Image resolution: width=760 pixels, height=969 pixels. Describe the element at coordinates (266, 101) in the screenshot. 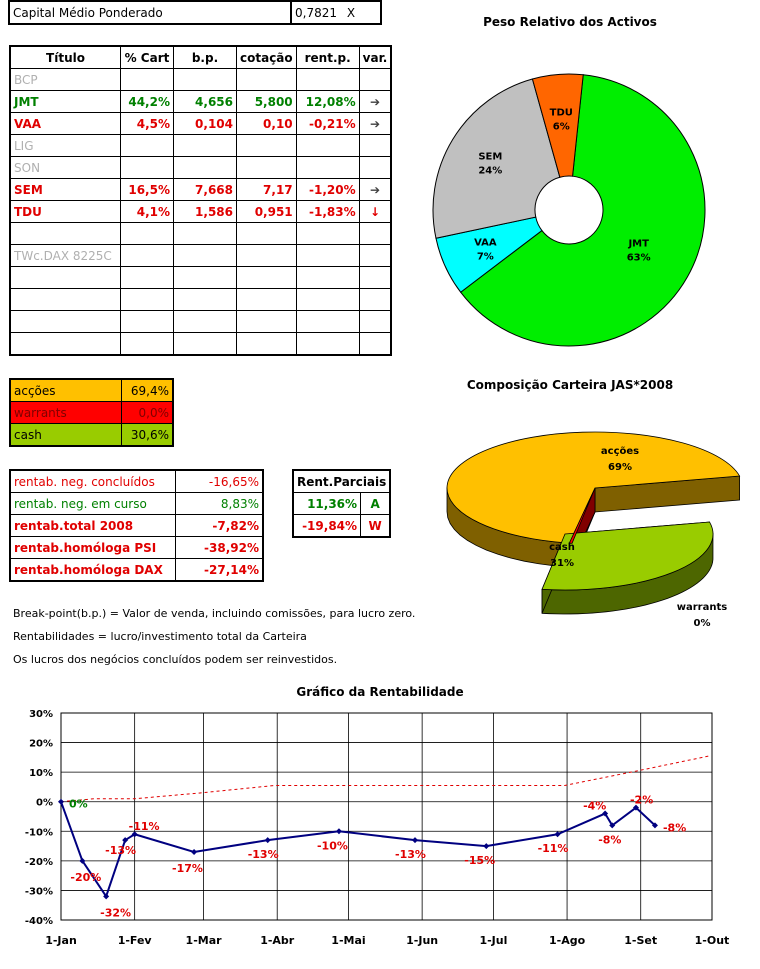

I see `holdings-cell-cot: 5,800` at that location.